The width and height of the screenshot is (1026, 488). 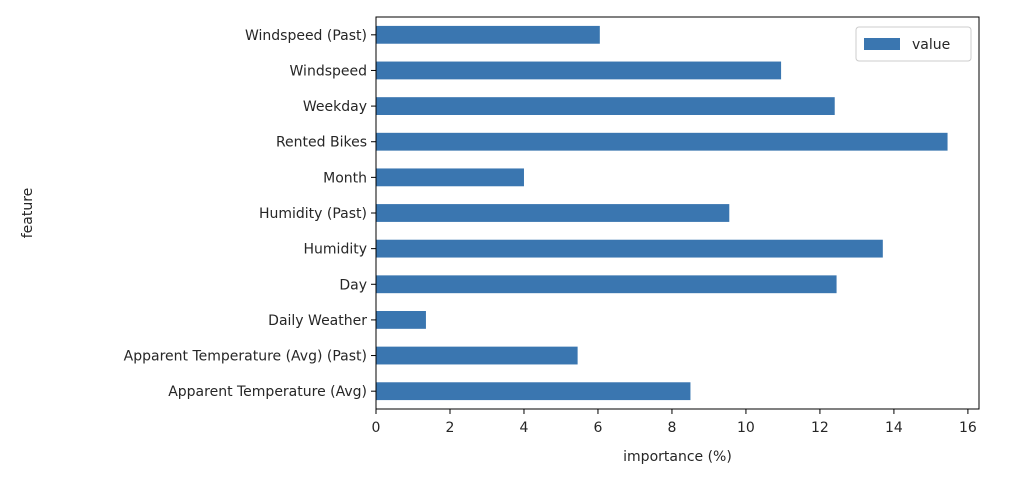 What do you see at coordinates (605, 106) in the screenshot?
I see `bar-weekday` at bounding box center [605, 106].